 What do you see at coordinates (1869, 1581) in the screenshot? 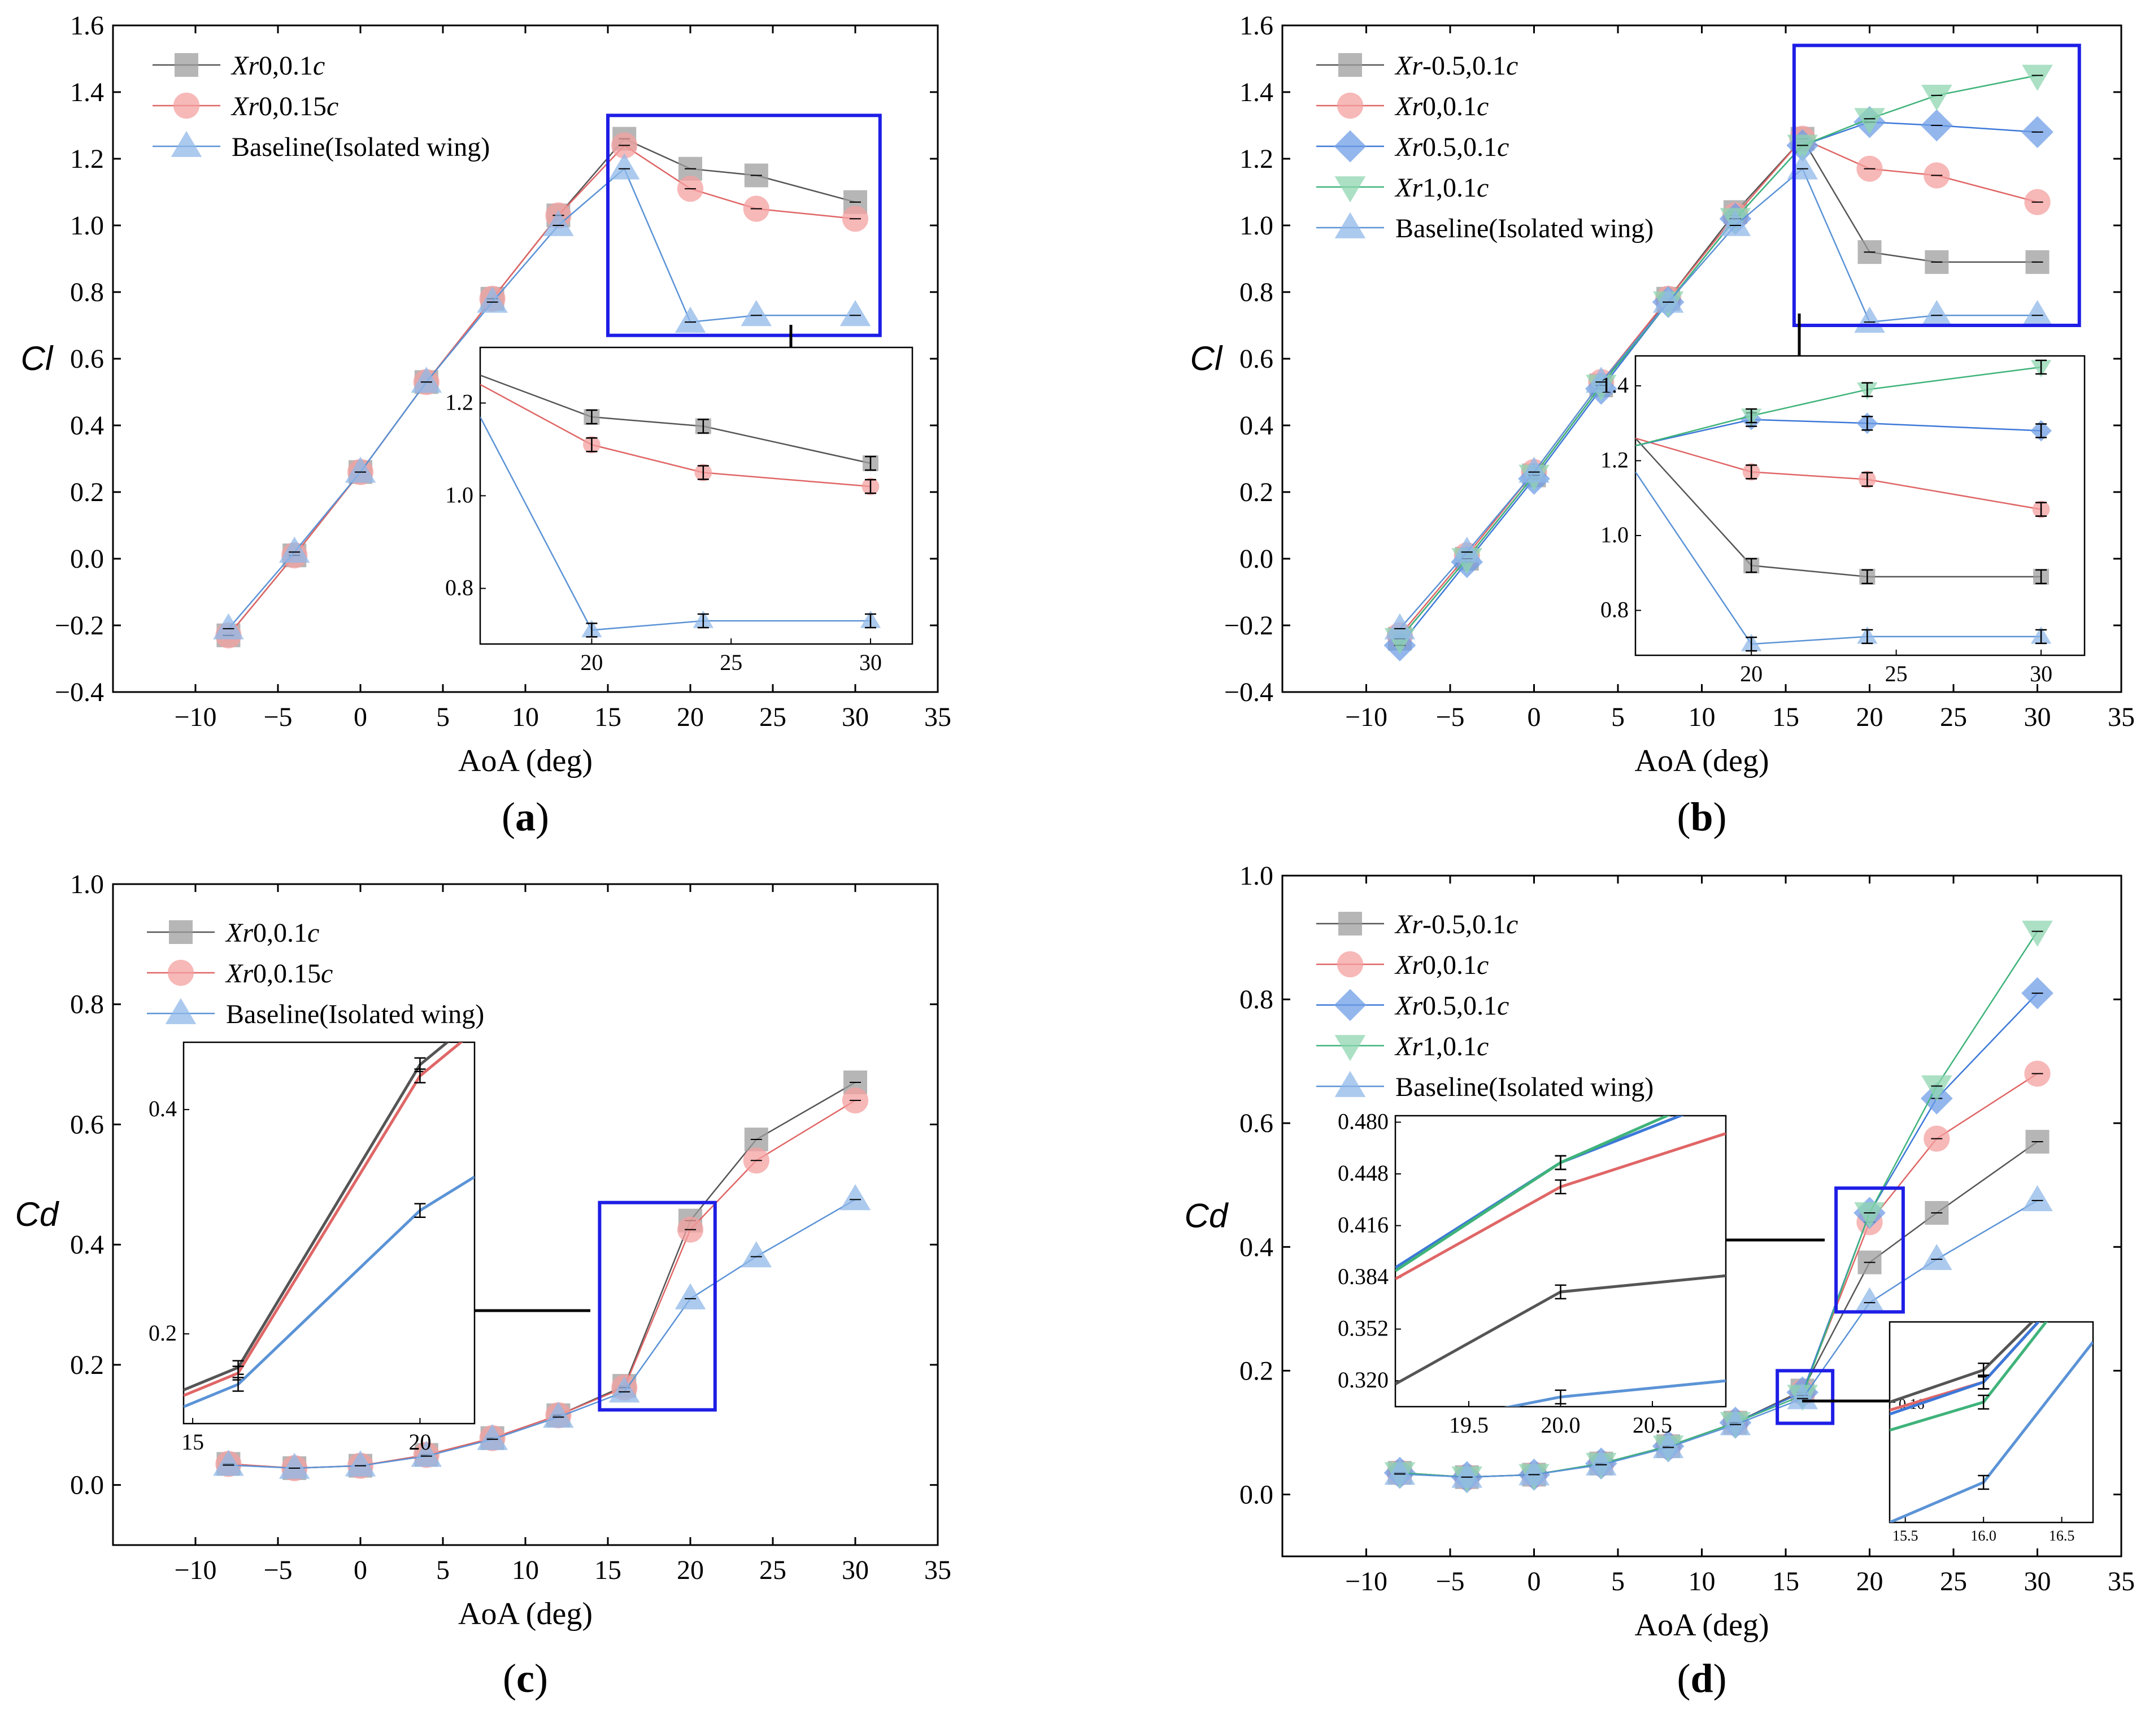
I see `x-tick-label: 20` at bounding box center [1869, 1581].